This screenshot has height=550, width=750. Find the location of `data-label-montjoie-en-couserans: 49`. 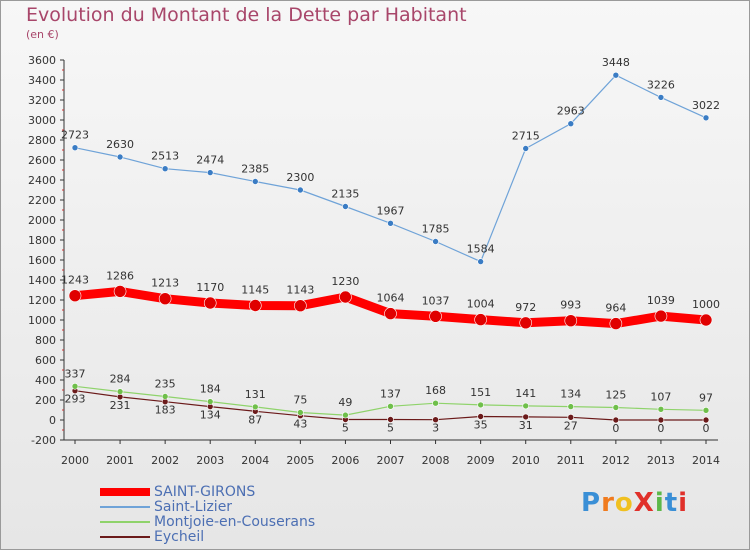

data-label-montjoie-en-couserans: 49 is located at coordinates (345, 402).